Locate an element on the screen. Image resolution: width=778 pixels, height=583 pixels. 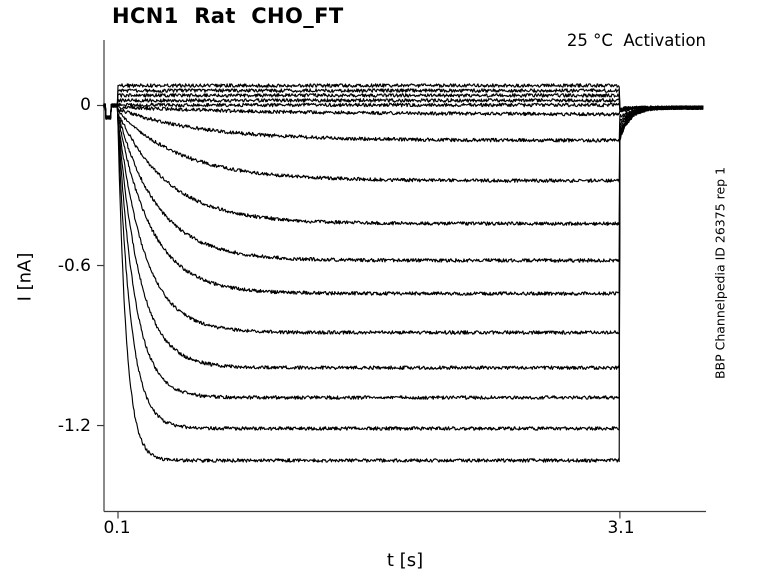
y-tick-label-0: 0 is located at coordinates (85, 105).